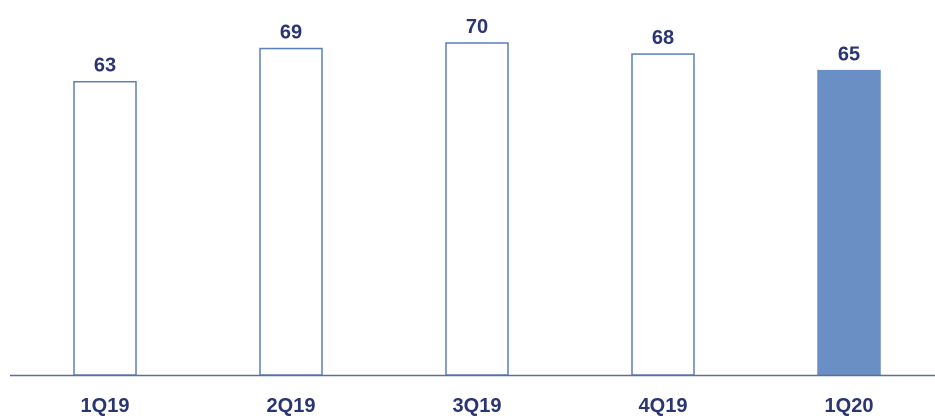  Describe the element at coordinates (849, 55) in the screenshot. I see `value-label-1q20: 65` at that location.